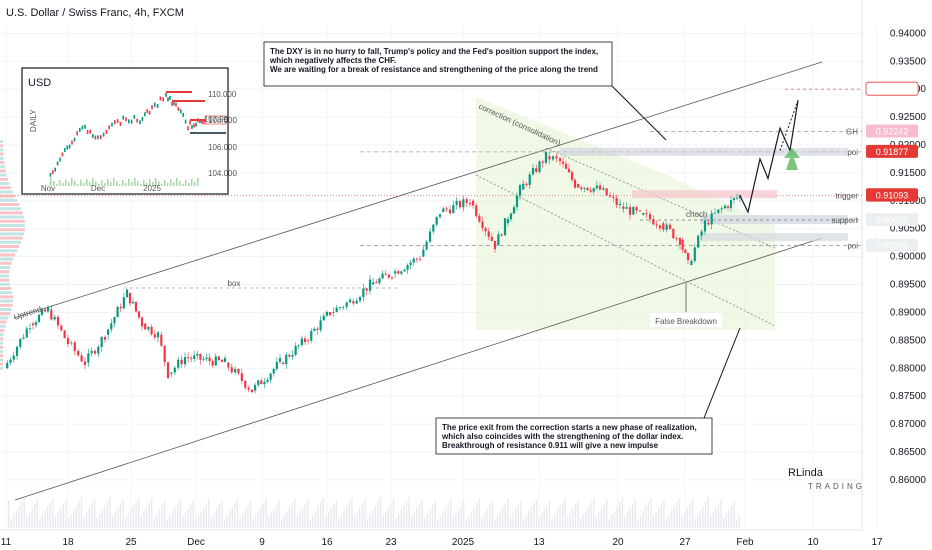 The height and width of the screenshot is (550, 932). Describe the element at coordinates (704, 194) in the screenshot. I see `resistance-zone` at that location.